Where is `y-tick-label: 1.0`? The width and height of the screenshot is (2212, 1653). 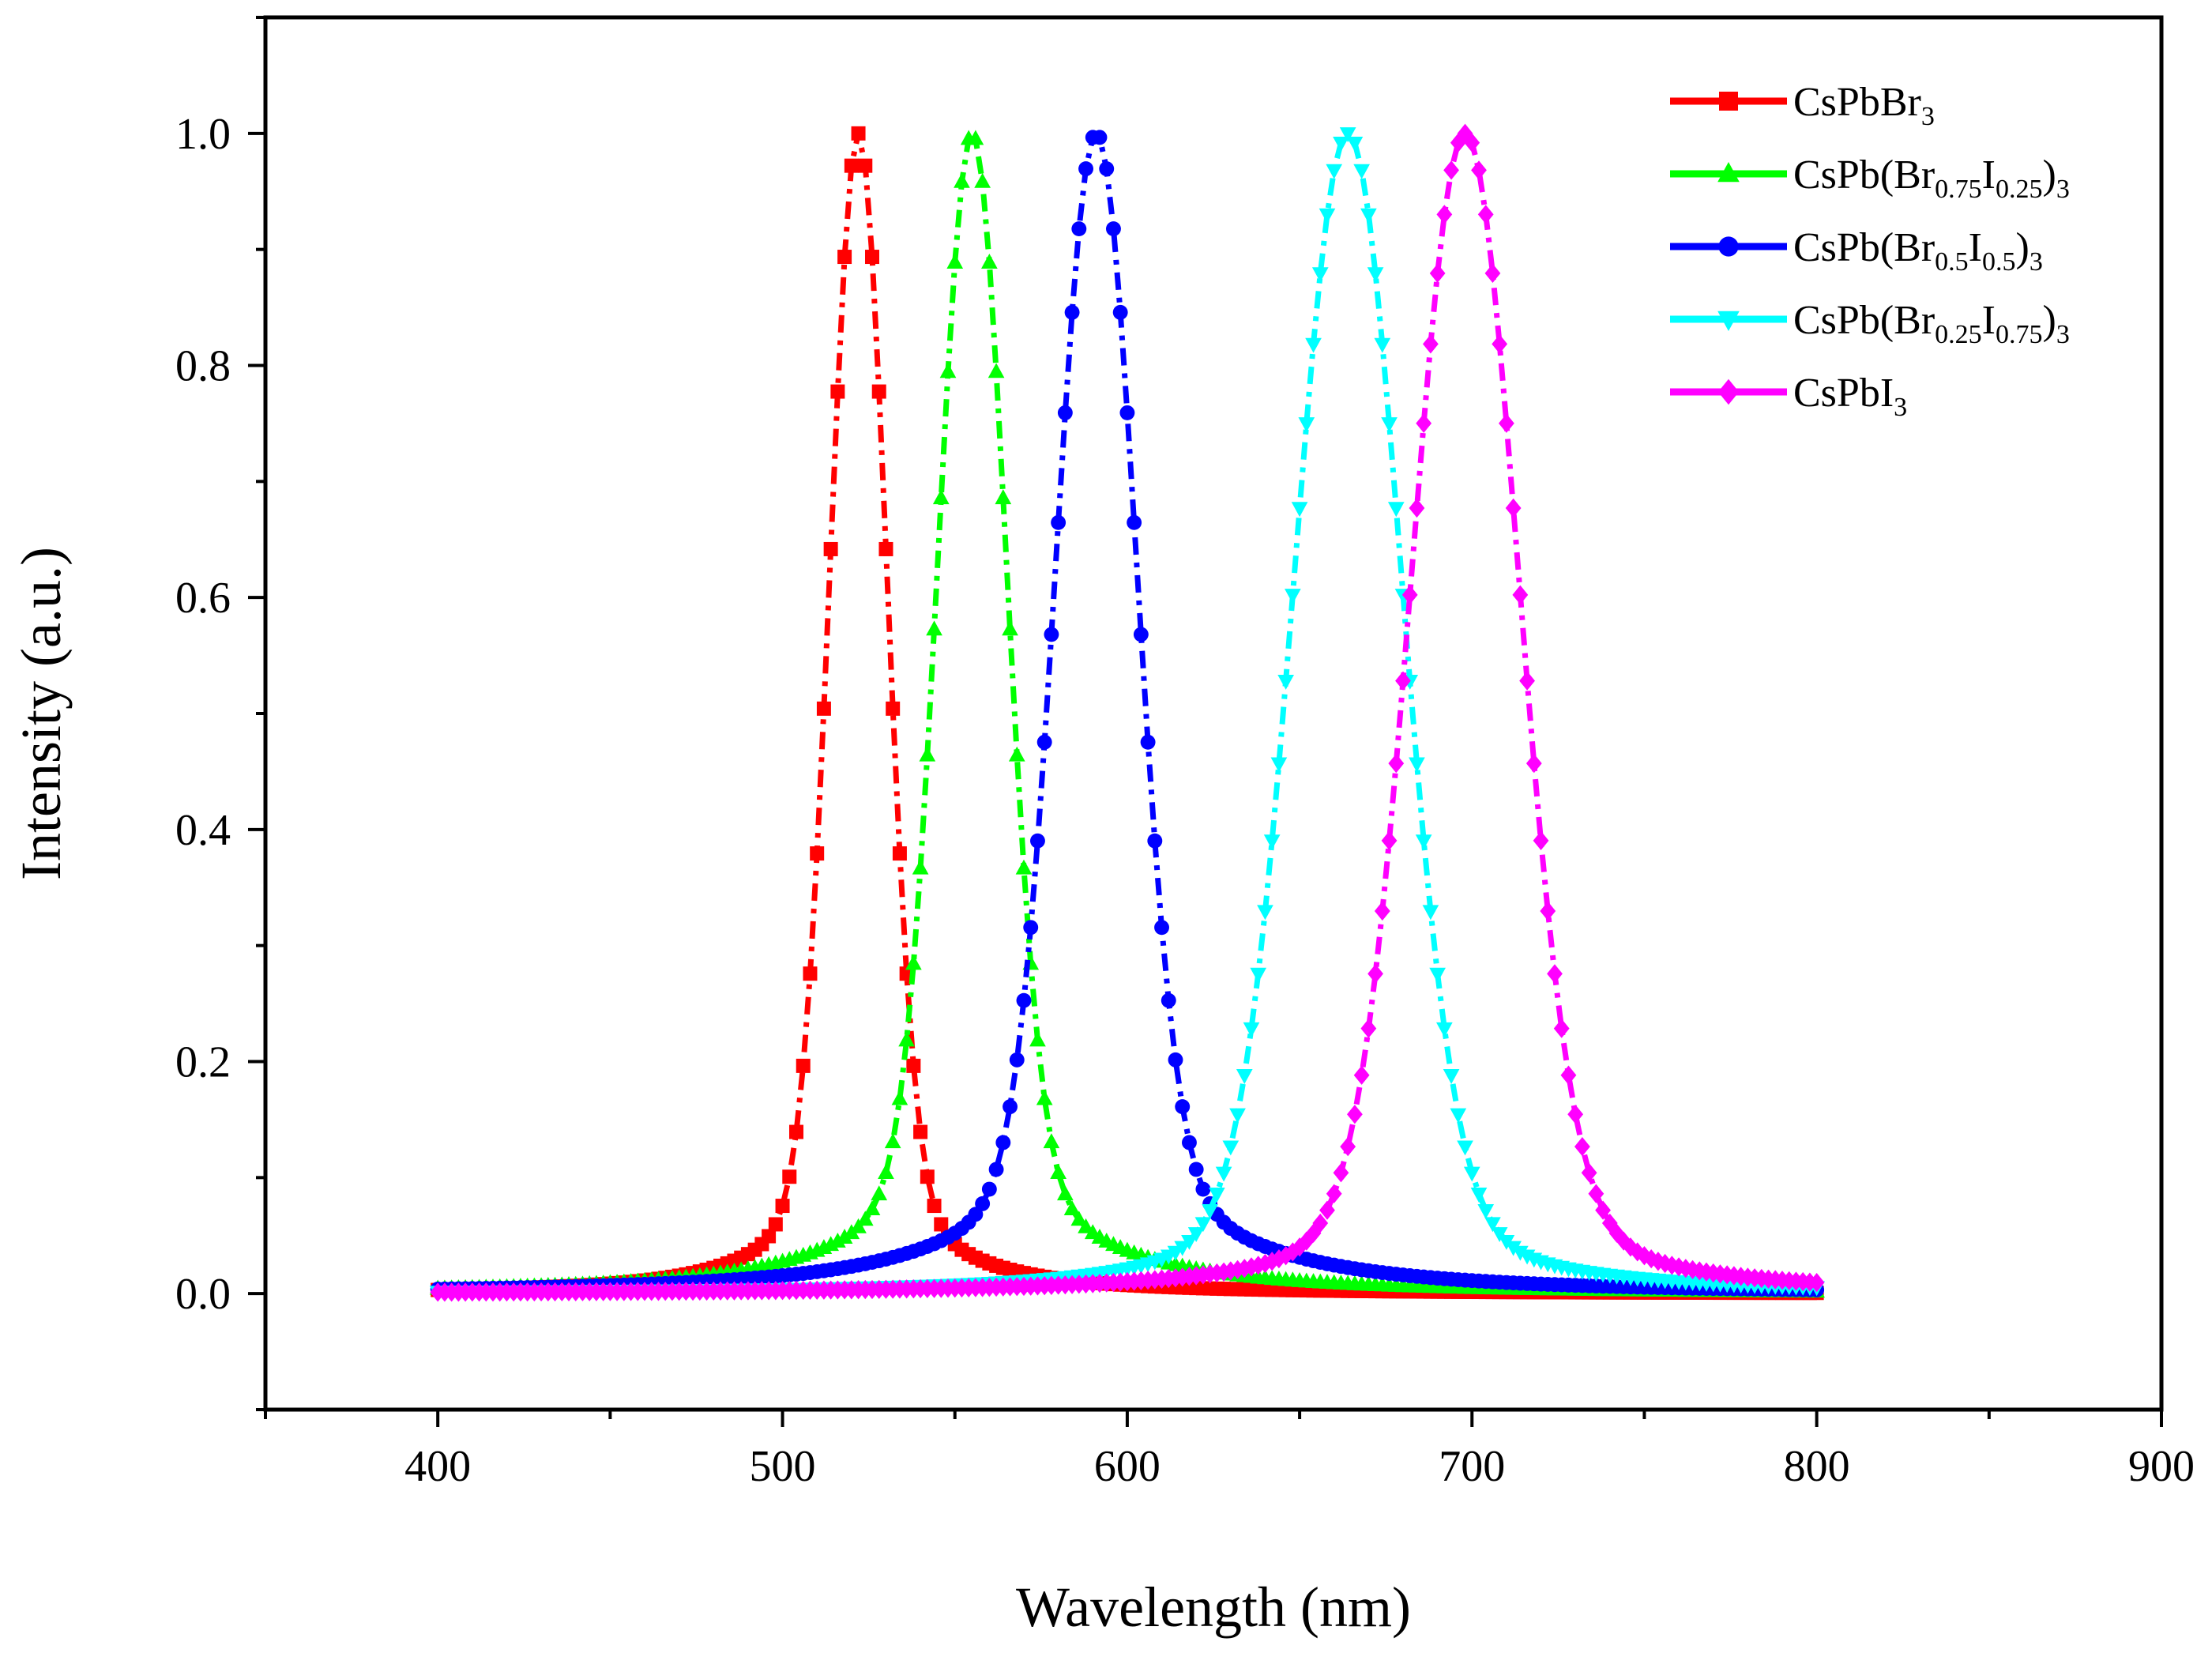 y-tick-label: 1.0 is located at coordinates (203, 134).